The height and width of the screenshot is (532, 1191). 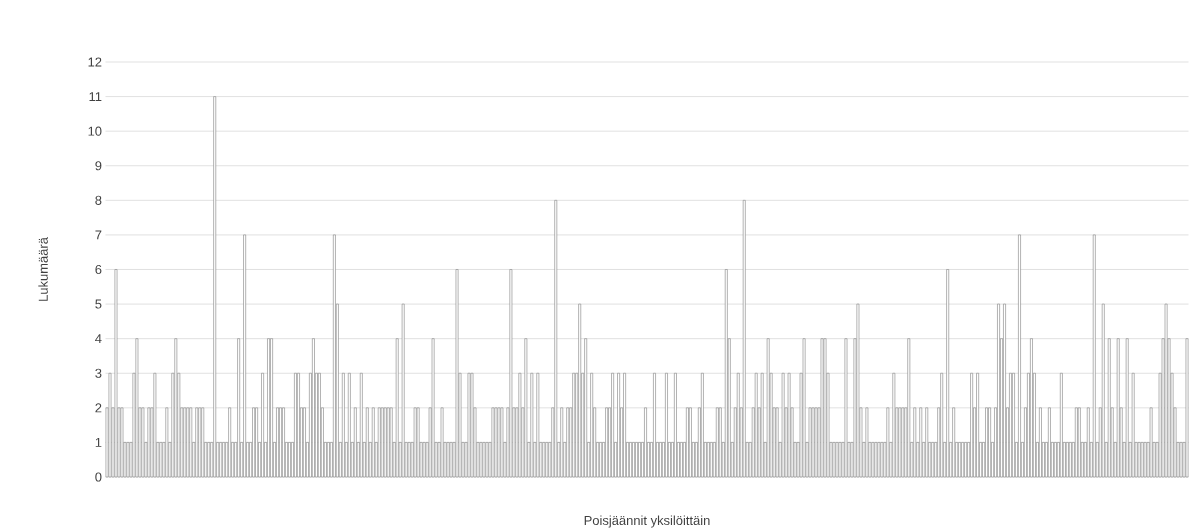 What do you see at coordinates (647, 521) in the screenshot?
I see `x-axis-title: Poisjäännit yksilöittäin` at bounding box center [647, 521].